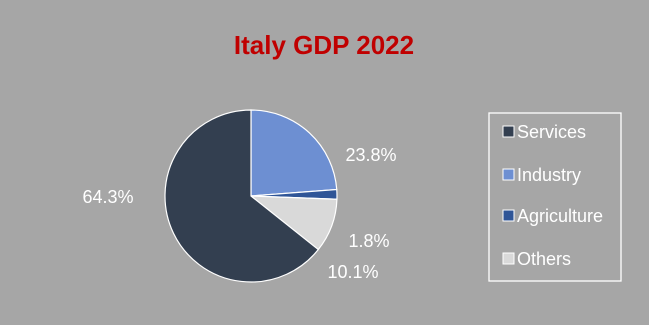 The image size is (649, 325). What do you see at coordinates (370, 155) in the screenshot?
I see `slice-label-industry: 23.8%` at bounding box center [370, 155].